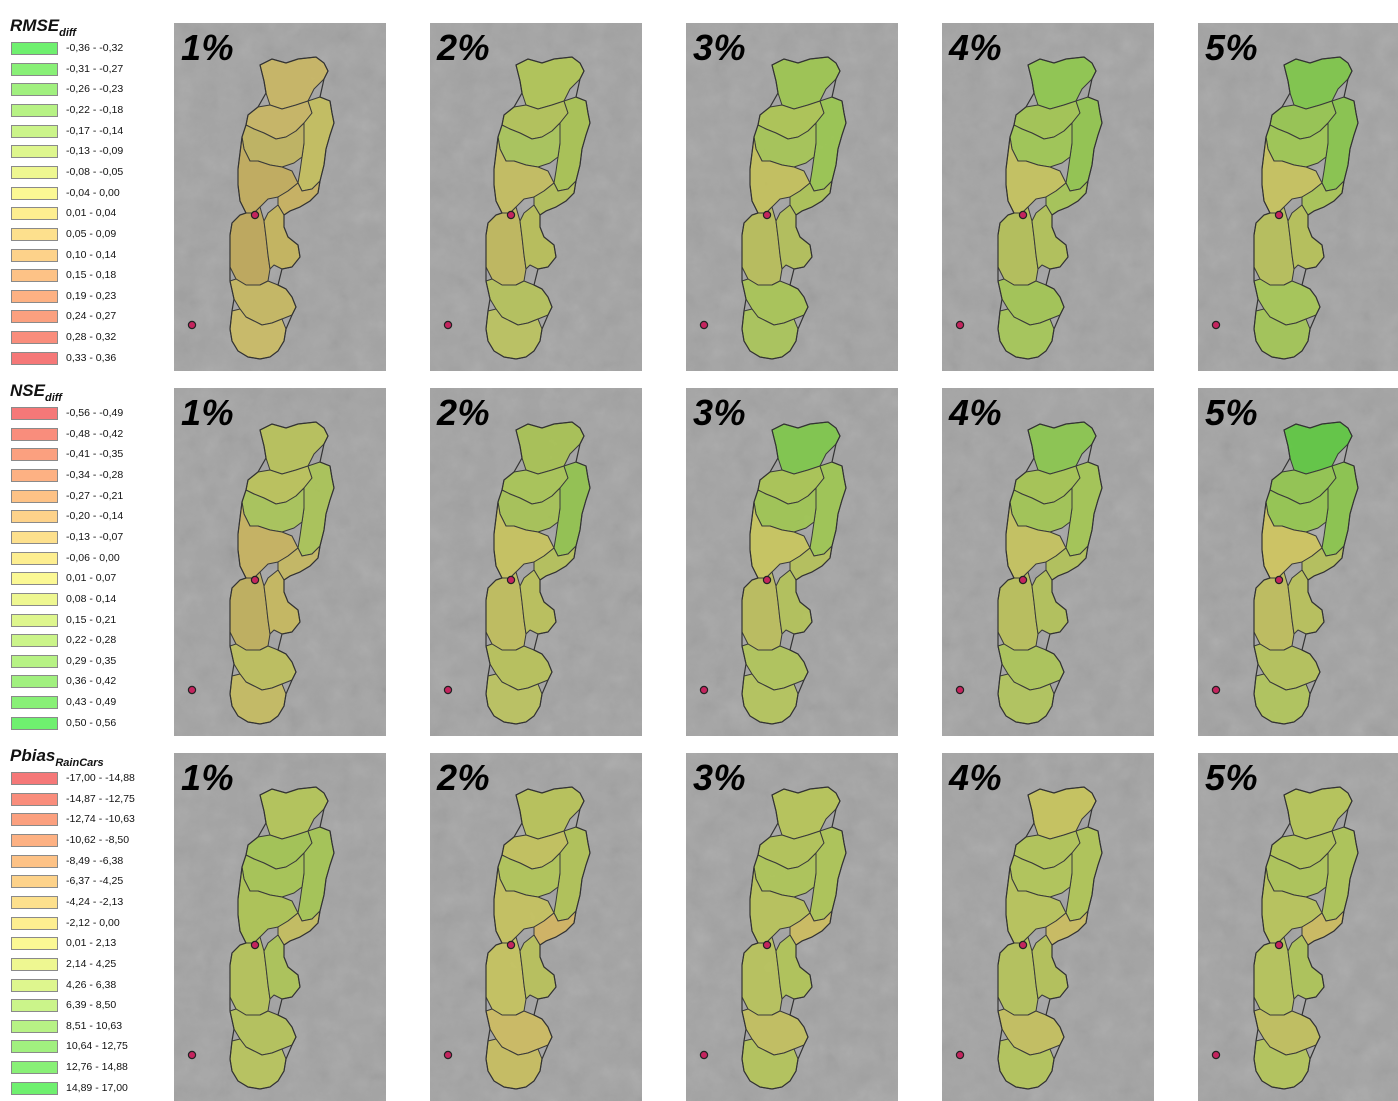 This screenshot has height=1101, width=1398. I want to click on legend-label: -8,49 - -6,38, so click(95, 860).